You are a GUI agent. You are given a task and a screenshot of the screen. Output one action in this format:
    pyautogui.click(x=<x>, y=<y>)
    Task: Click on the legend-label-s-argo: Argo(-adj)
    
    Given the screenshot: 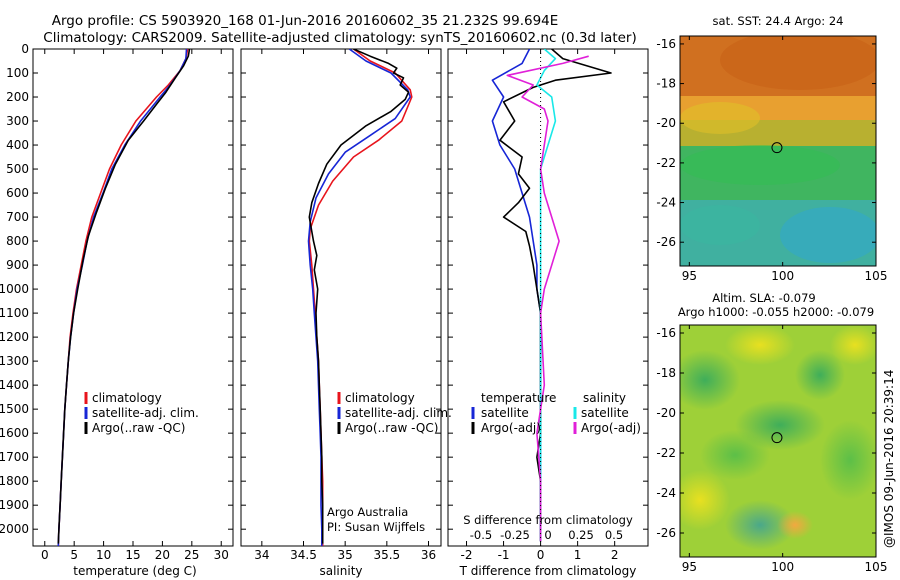 What is the action you would take?
    pyautogui.click(x=611, y=428)
    